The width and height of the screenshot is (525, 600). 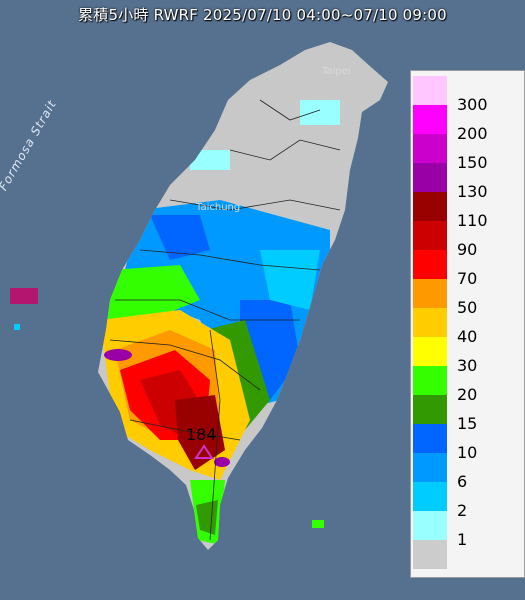 What do you see at coordinates (336, 71) in the screenshot?
I see `city-label-taipei: Taipei` at bounding box center [336, 71].